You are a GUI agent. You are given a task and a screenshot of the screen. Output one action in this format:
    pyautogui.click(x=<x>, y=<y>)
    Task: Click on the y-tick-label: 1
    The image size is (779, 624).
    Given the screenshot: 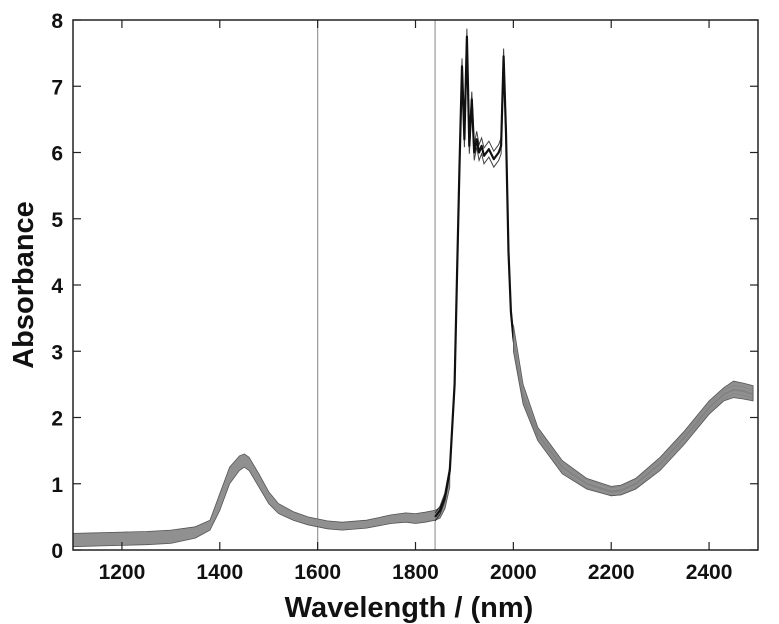 What is the action you would take?
    pyautogui.click(x=57, y=485)
    